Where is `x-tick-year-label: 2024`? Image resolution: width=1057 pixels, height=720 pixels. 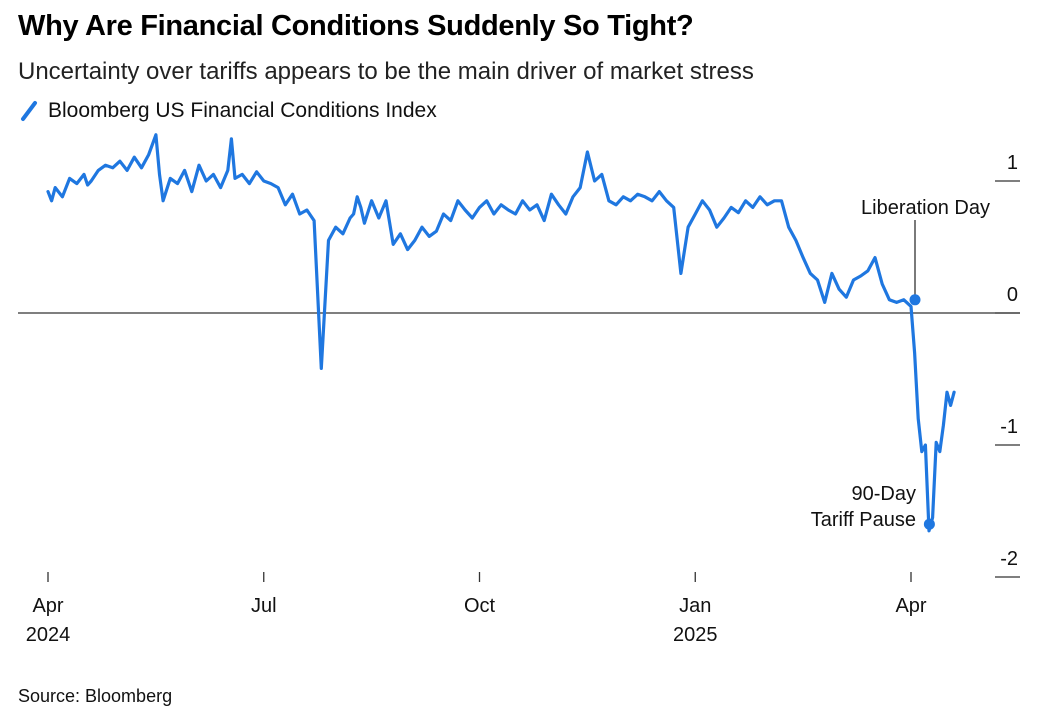 x-tick-year-label: 2024 is located at coordinates (48, 635).